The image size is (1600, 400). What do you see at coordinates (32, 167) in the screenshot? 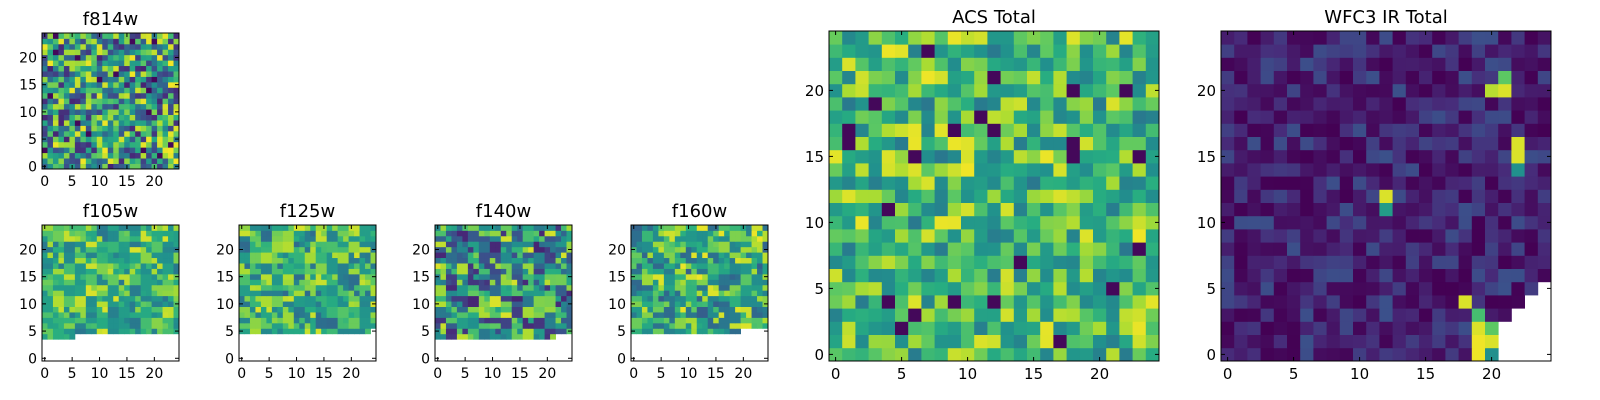
I see `y-tick-label: 0` at bounding box center [32, 167].